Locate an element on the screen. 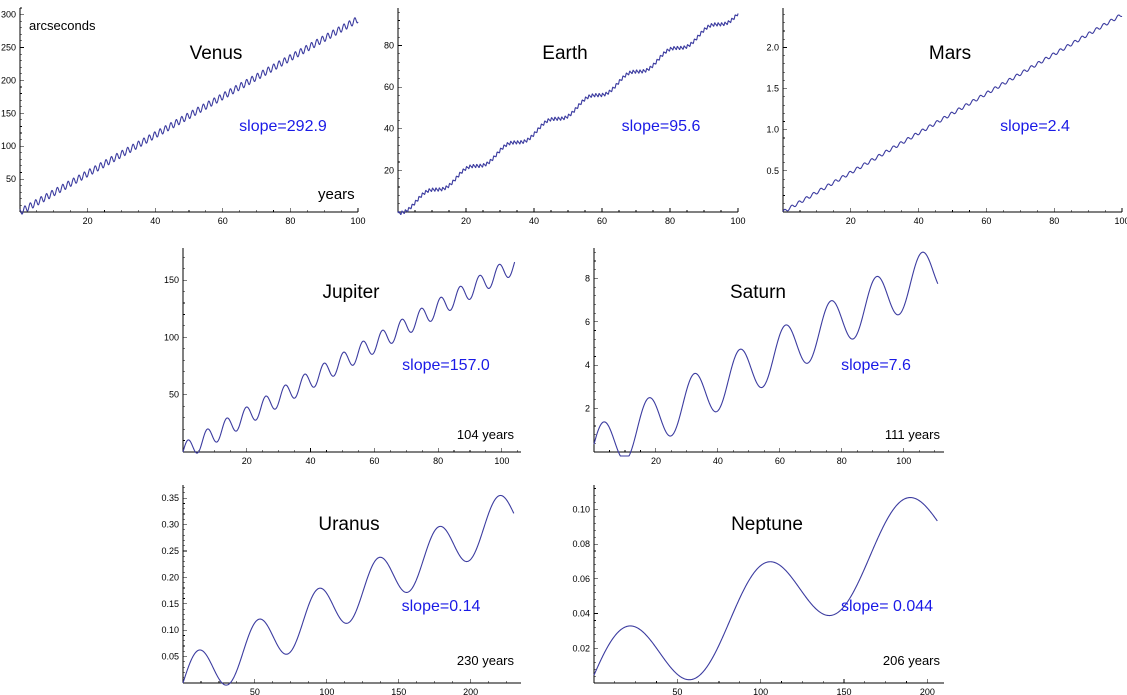  slope-label: slope=2.4 is located at coordinates (1035, 126).